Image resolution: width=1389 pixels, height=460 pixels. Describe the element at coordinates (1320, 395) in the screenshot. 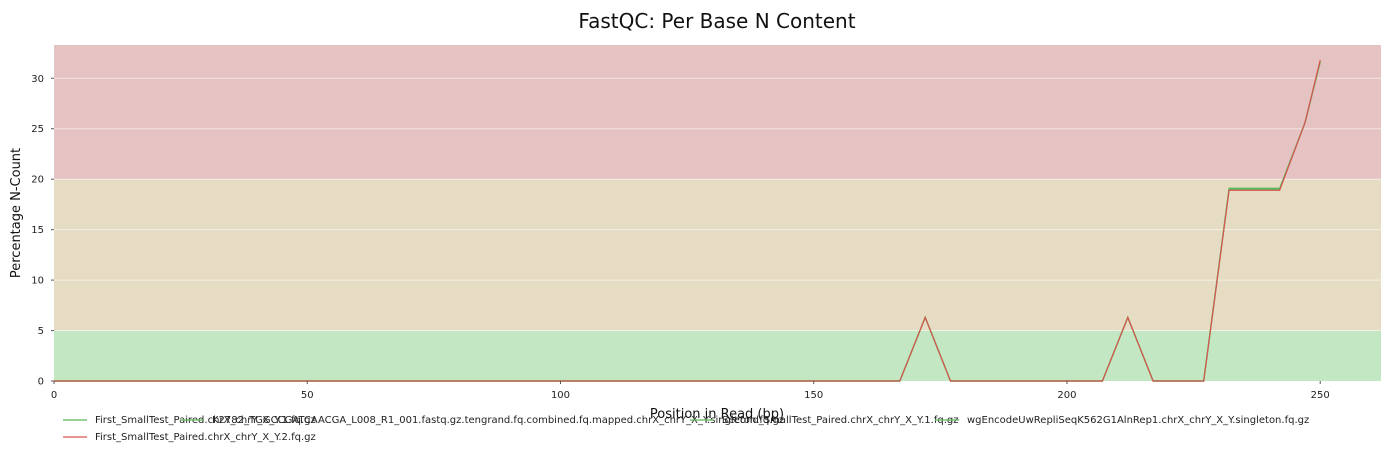

I see `x-tick-label-5: 250` at that location.